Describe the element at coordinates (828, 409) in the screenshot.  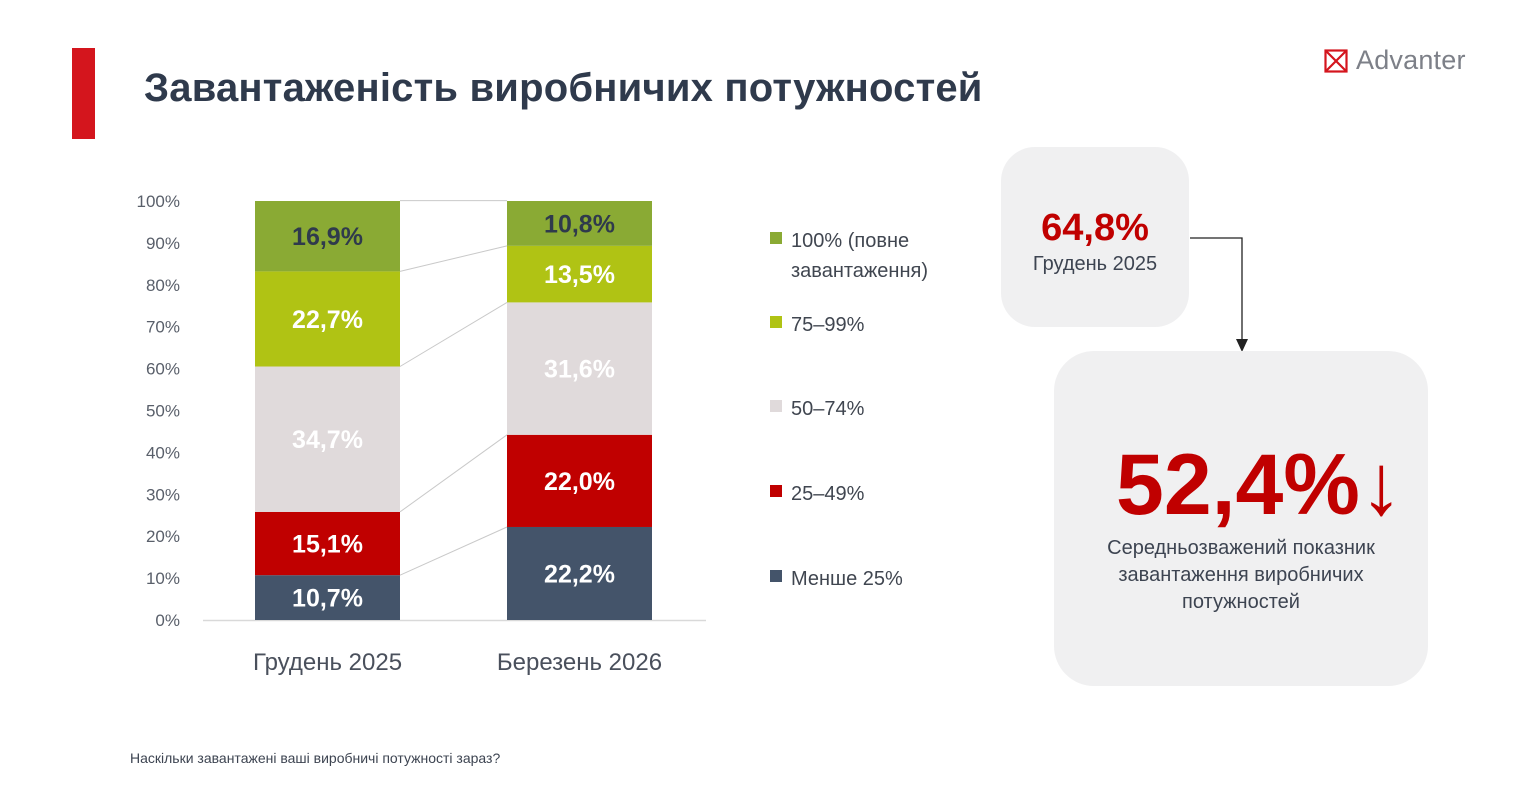
I see `legend-label: 50–74%` at that location.